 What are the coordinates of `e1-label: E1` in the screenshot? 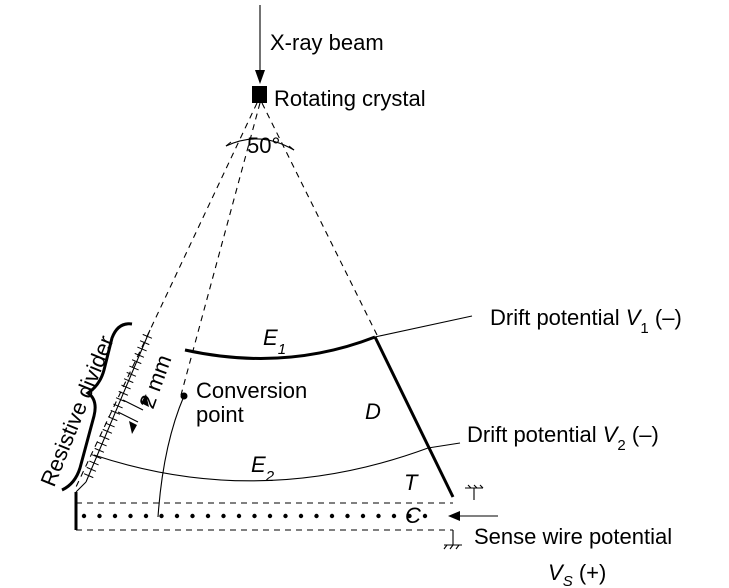 It's located at (274, 341).